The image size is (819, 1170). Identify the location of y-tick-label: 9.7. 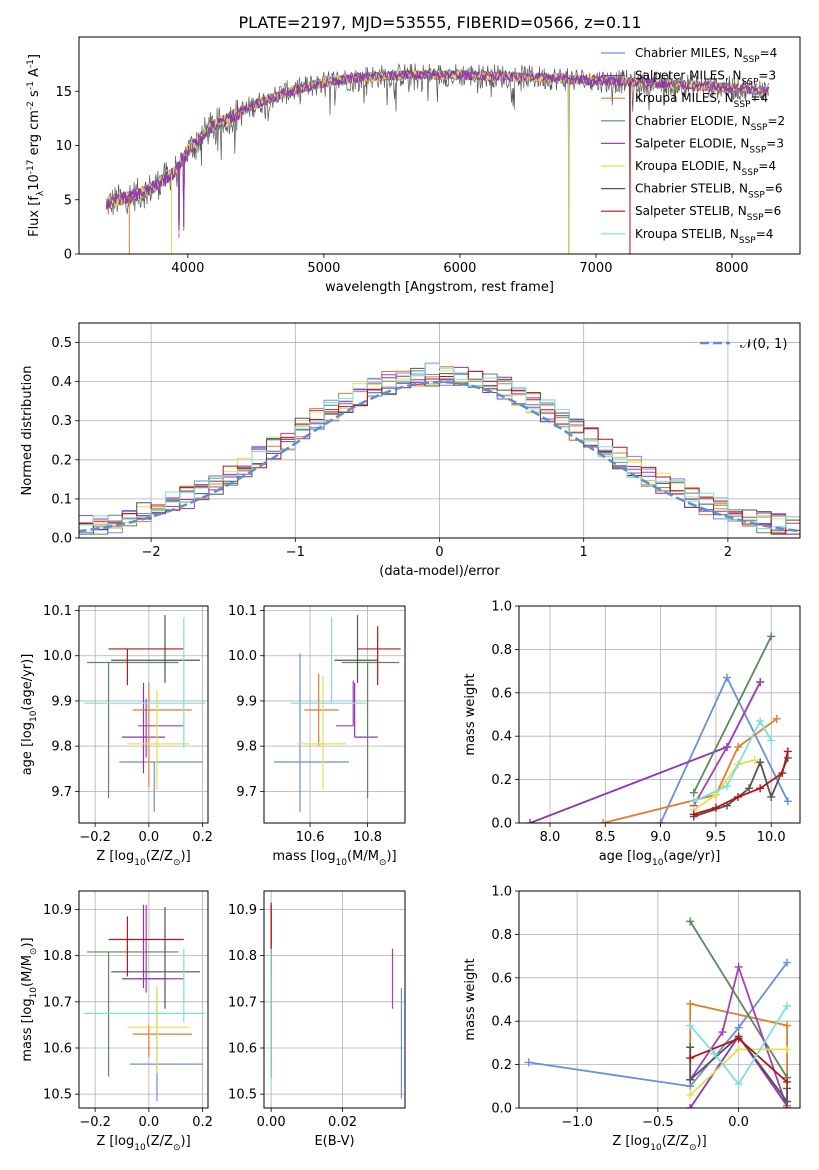
(61, 792).